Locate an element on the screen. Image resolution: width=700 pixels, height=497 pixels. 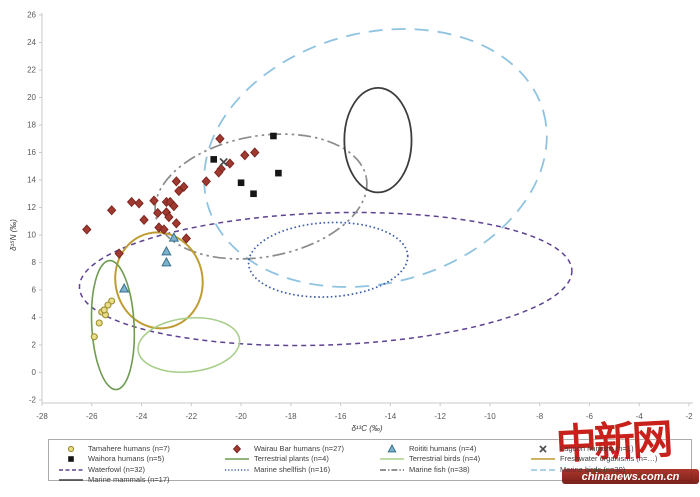
legend-item-tamahere-humans-n-7: Tamahere humans (n=7) is located at coordinates (114, 449).